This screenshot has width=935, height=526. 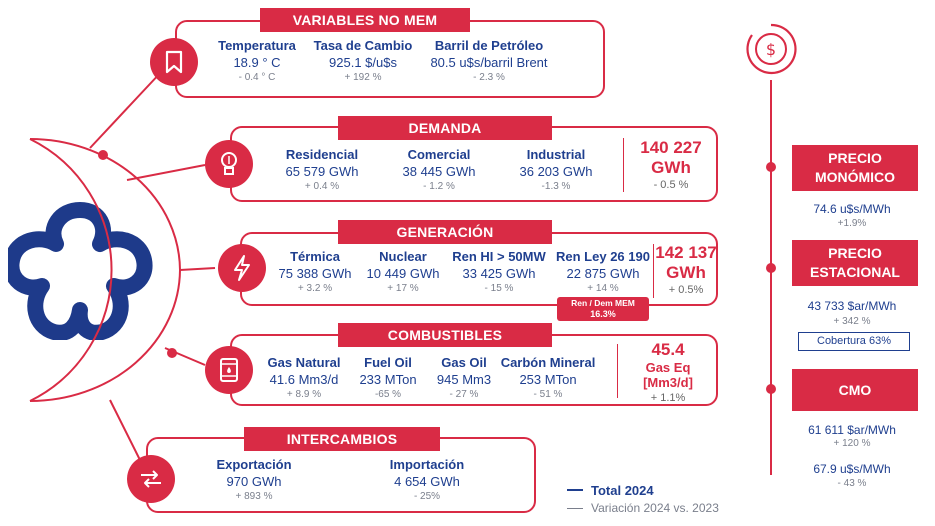 What do you see at coordinates (151, 479) in the screenshot?
I see `exchange-arrows-icon` at bounding box center [151, 479].